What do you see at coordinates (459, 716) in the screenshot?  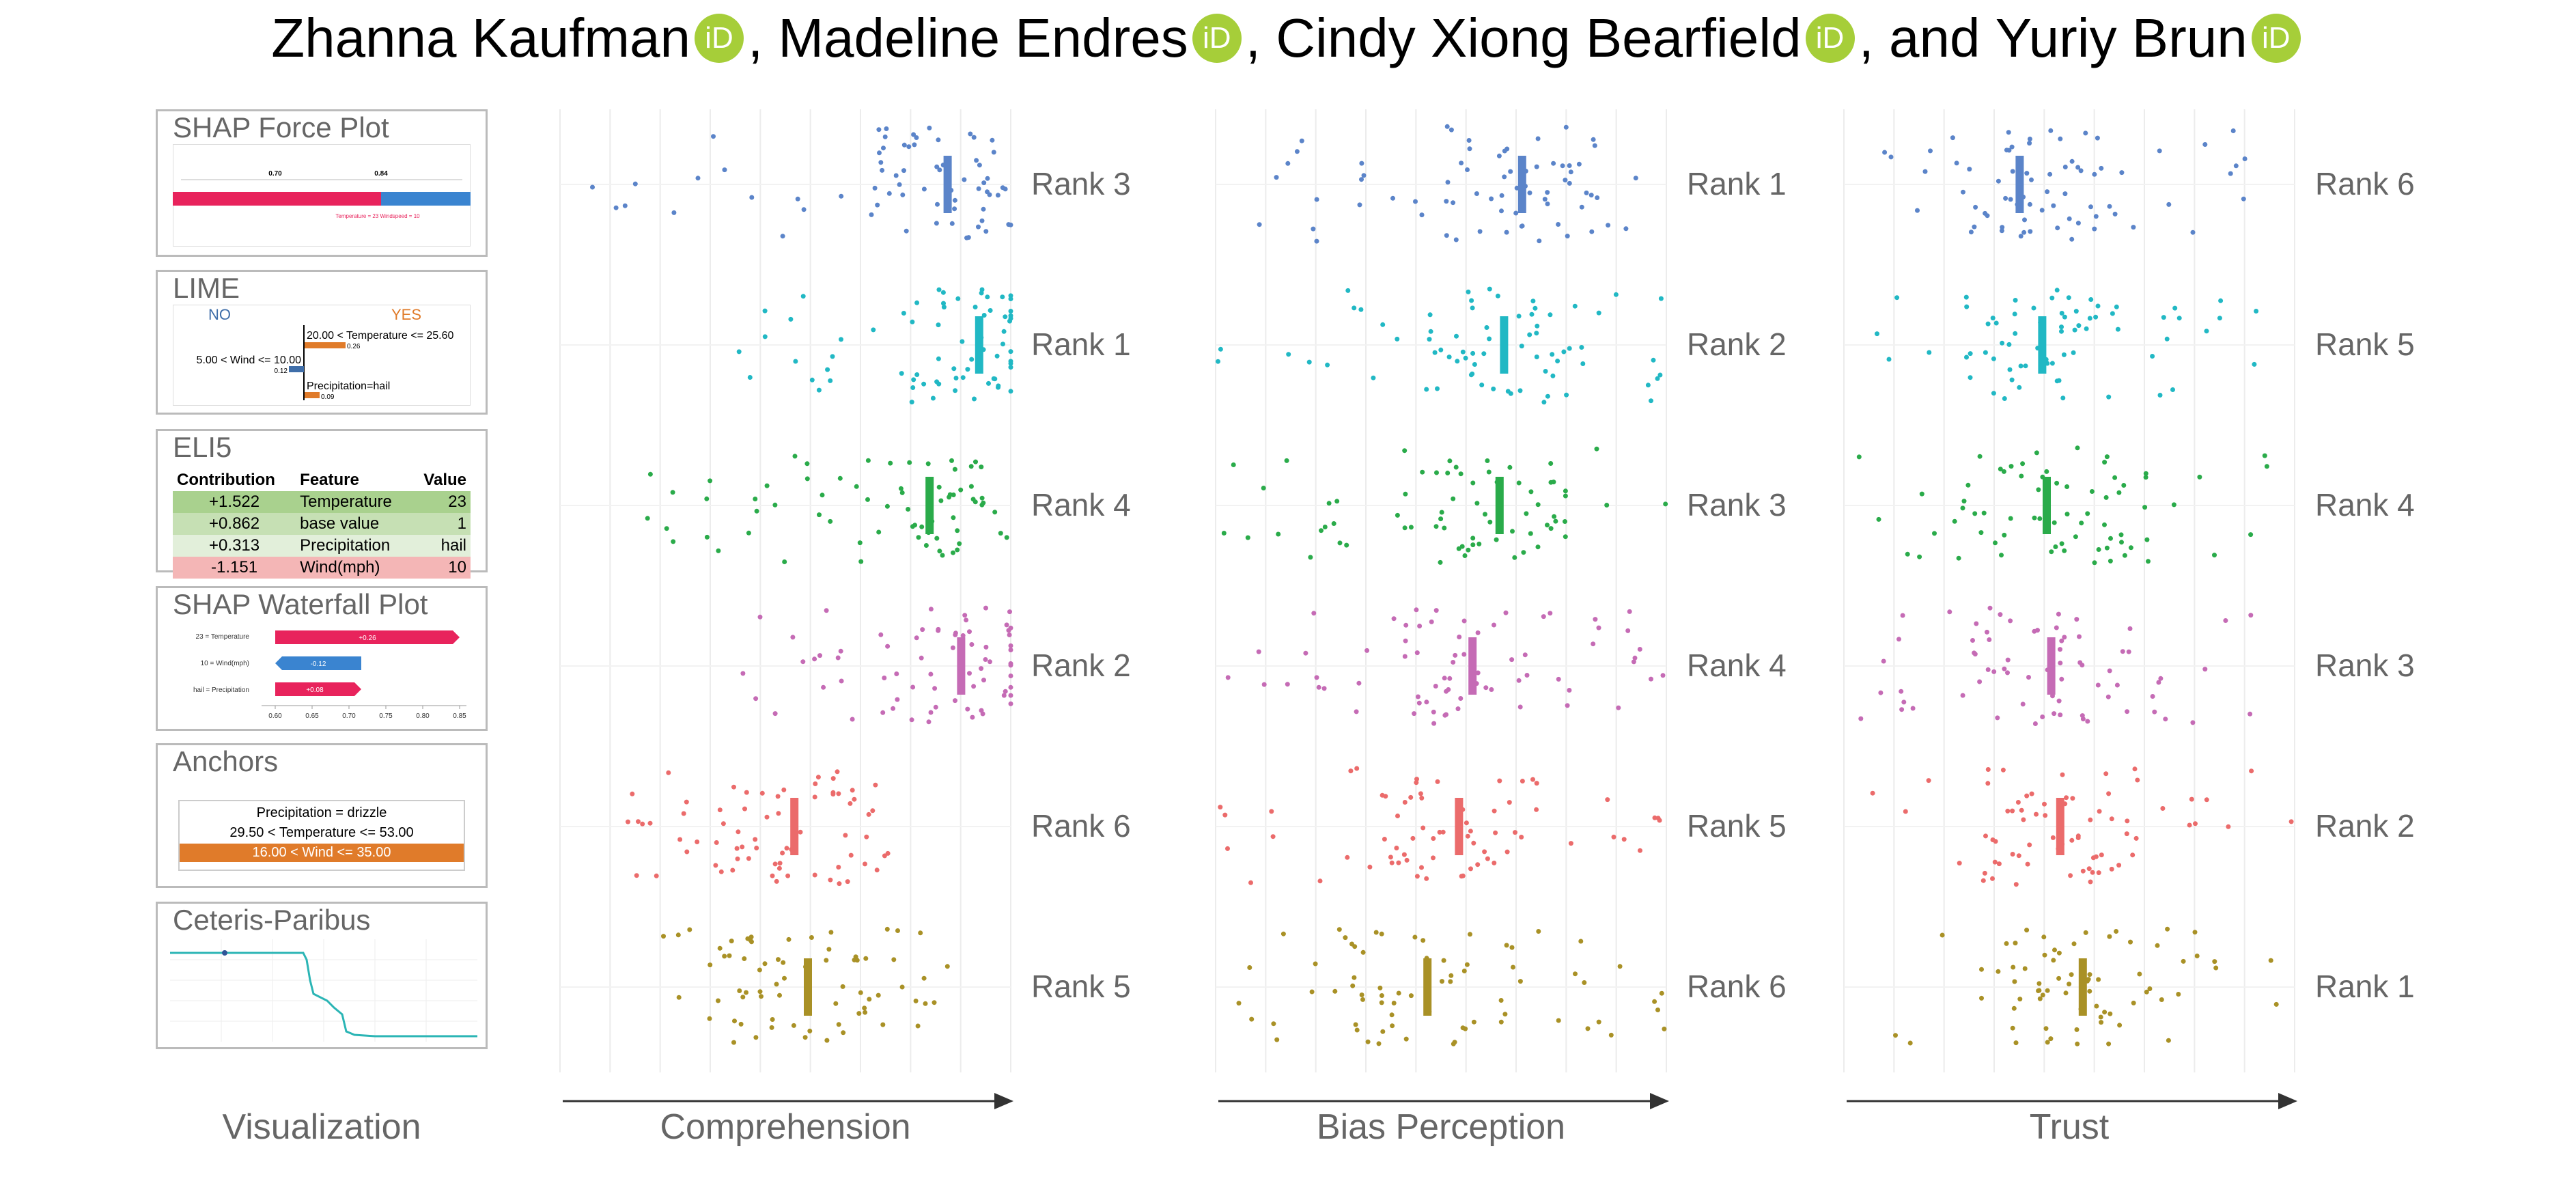 I see `waterfall-tick-label: 0.85` at bounding box center [459, 716].